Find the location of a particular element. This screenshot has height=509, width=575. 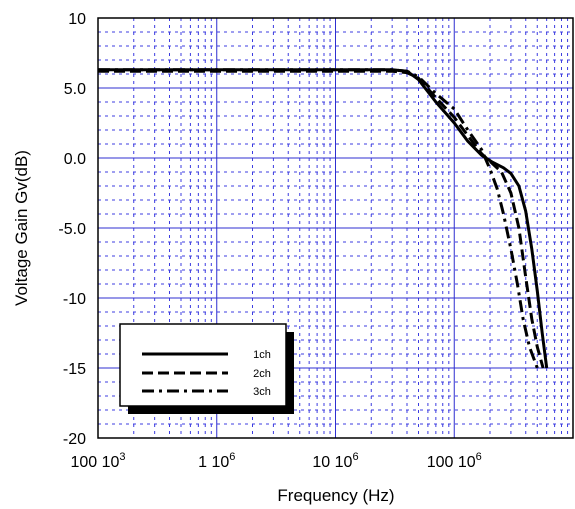

x-tick-label: 100 106 is located at coordinates (454, 461).